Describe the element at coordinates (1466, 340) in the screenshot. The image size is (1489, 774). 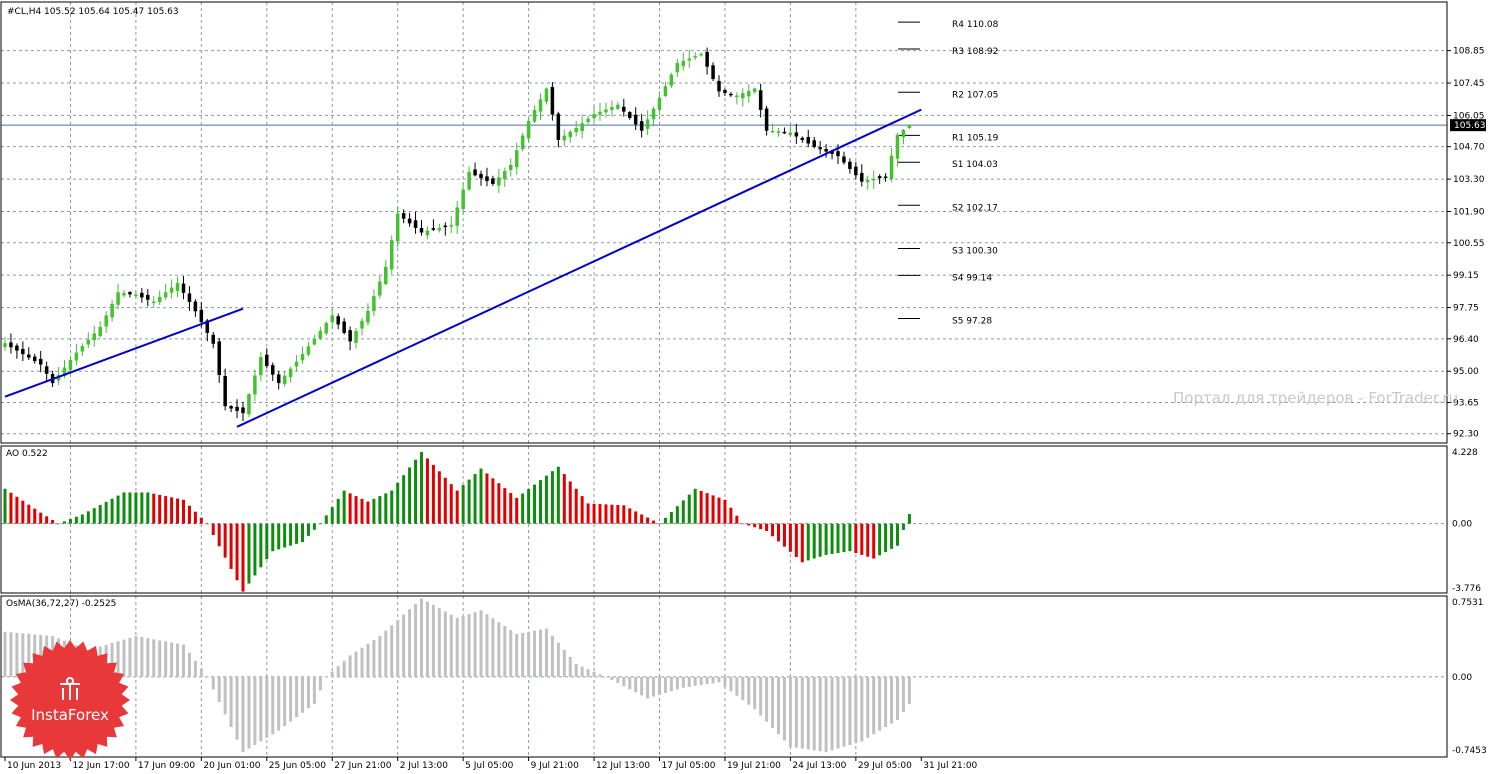
I see `price-axis-label: 96.40` at that location.